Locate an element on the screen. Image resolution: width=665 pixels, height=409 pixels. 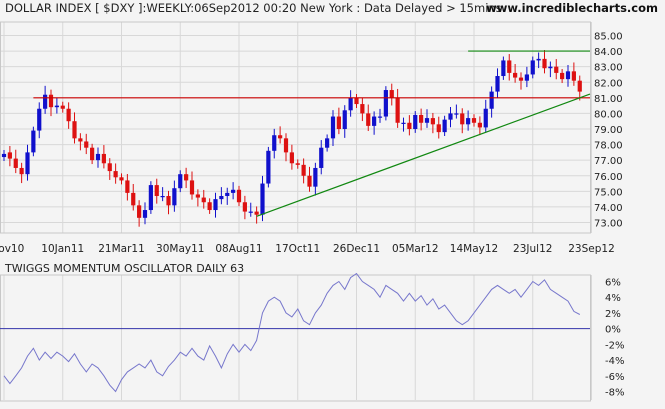
price-tick-label: 82.00 is located at coordinates (608, 83).